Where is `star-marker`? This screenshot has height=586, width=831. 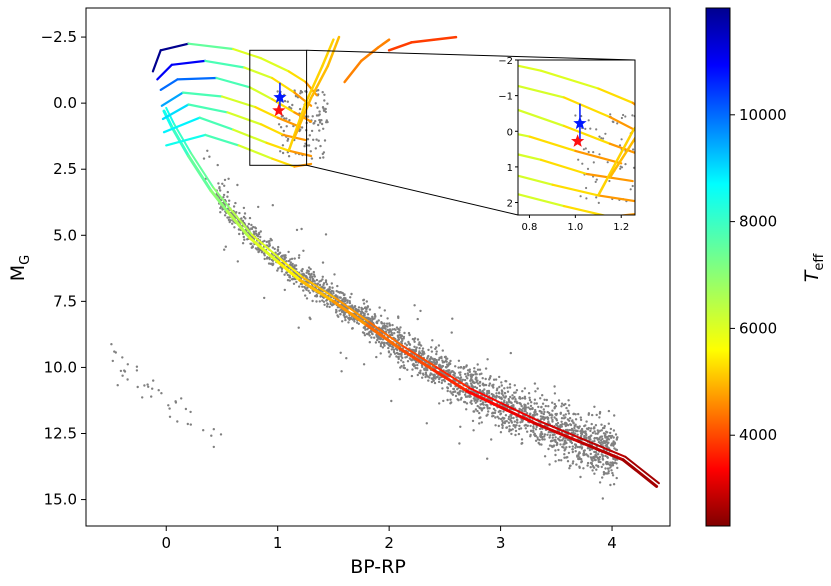 star-marker is located at coordinates (280, 96).